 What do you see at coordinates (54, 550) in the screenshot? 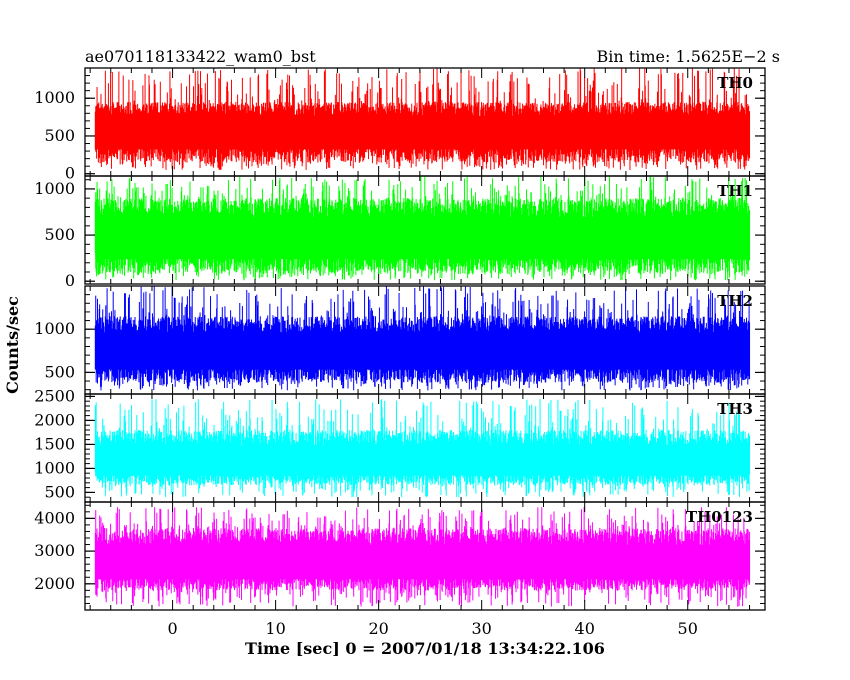
I see `y-tick-label: 3000` at bounding box center [54, 550].